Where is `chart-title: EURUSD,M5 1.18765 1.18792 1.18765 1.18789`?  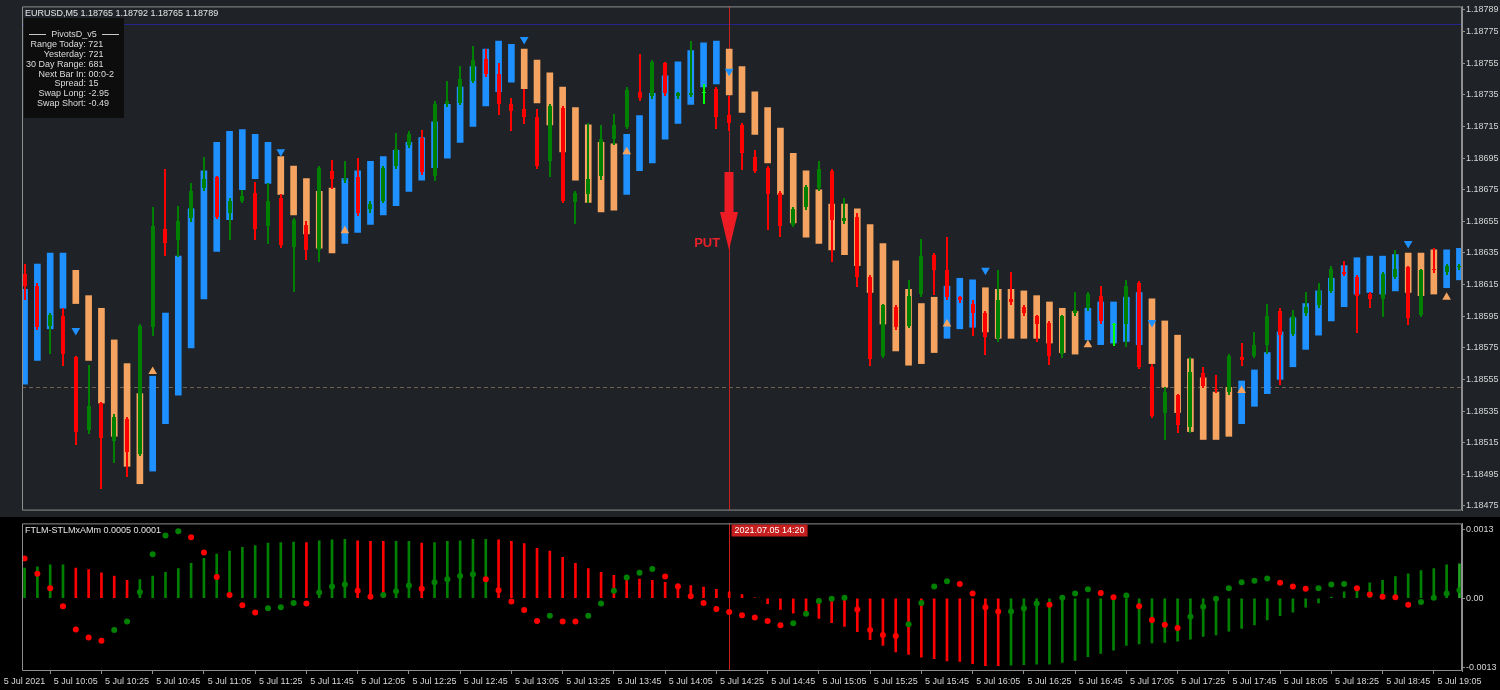
chart-title: EURUSD,M5 1.18765 1.18792 1.18765 1.18789 is located at coordinates (122, 13).